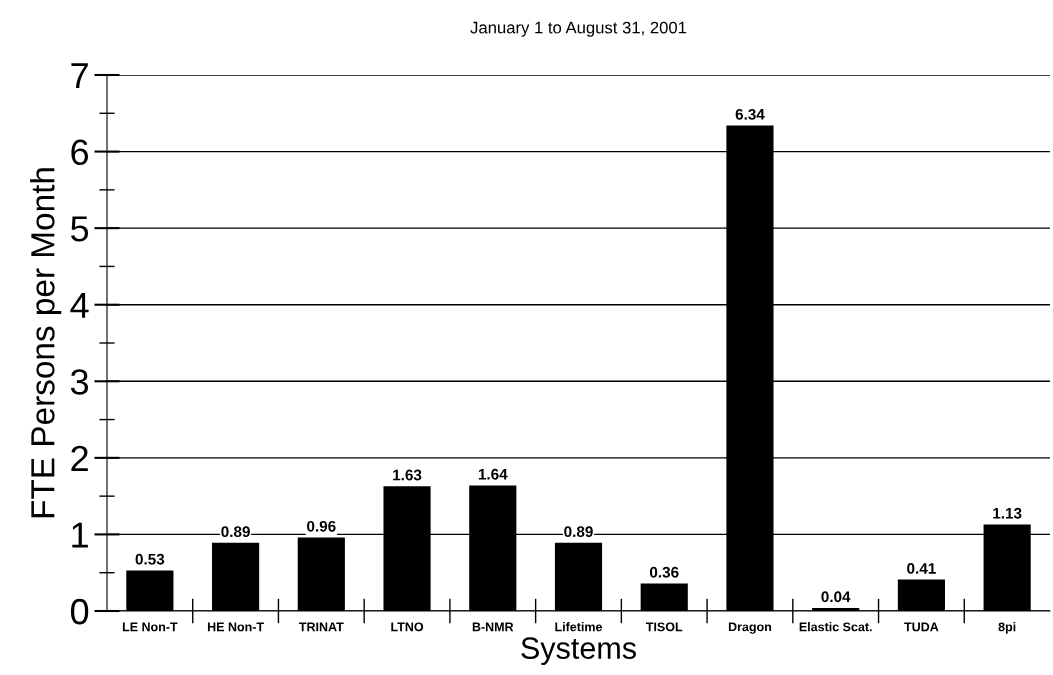 This screenshot has width=1053, height=675. I want to click on data-label: 1.64, so click(493, 474).